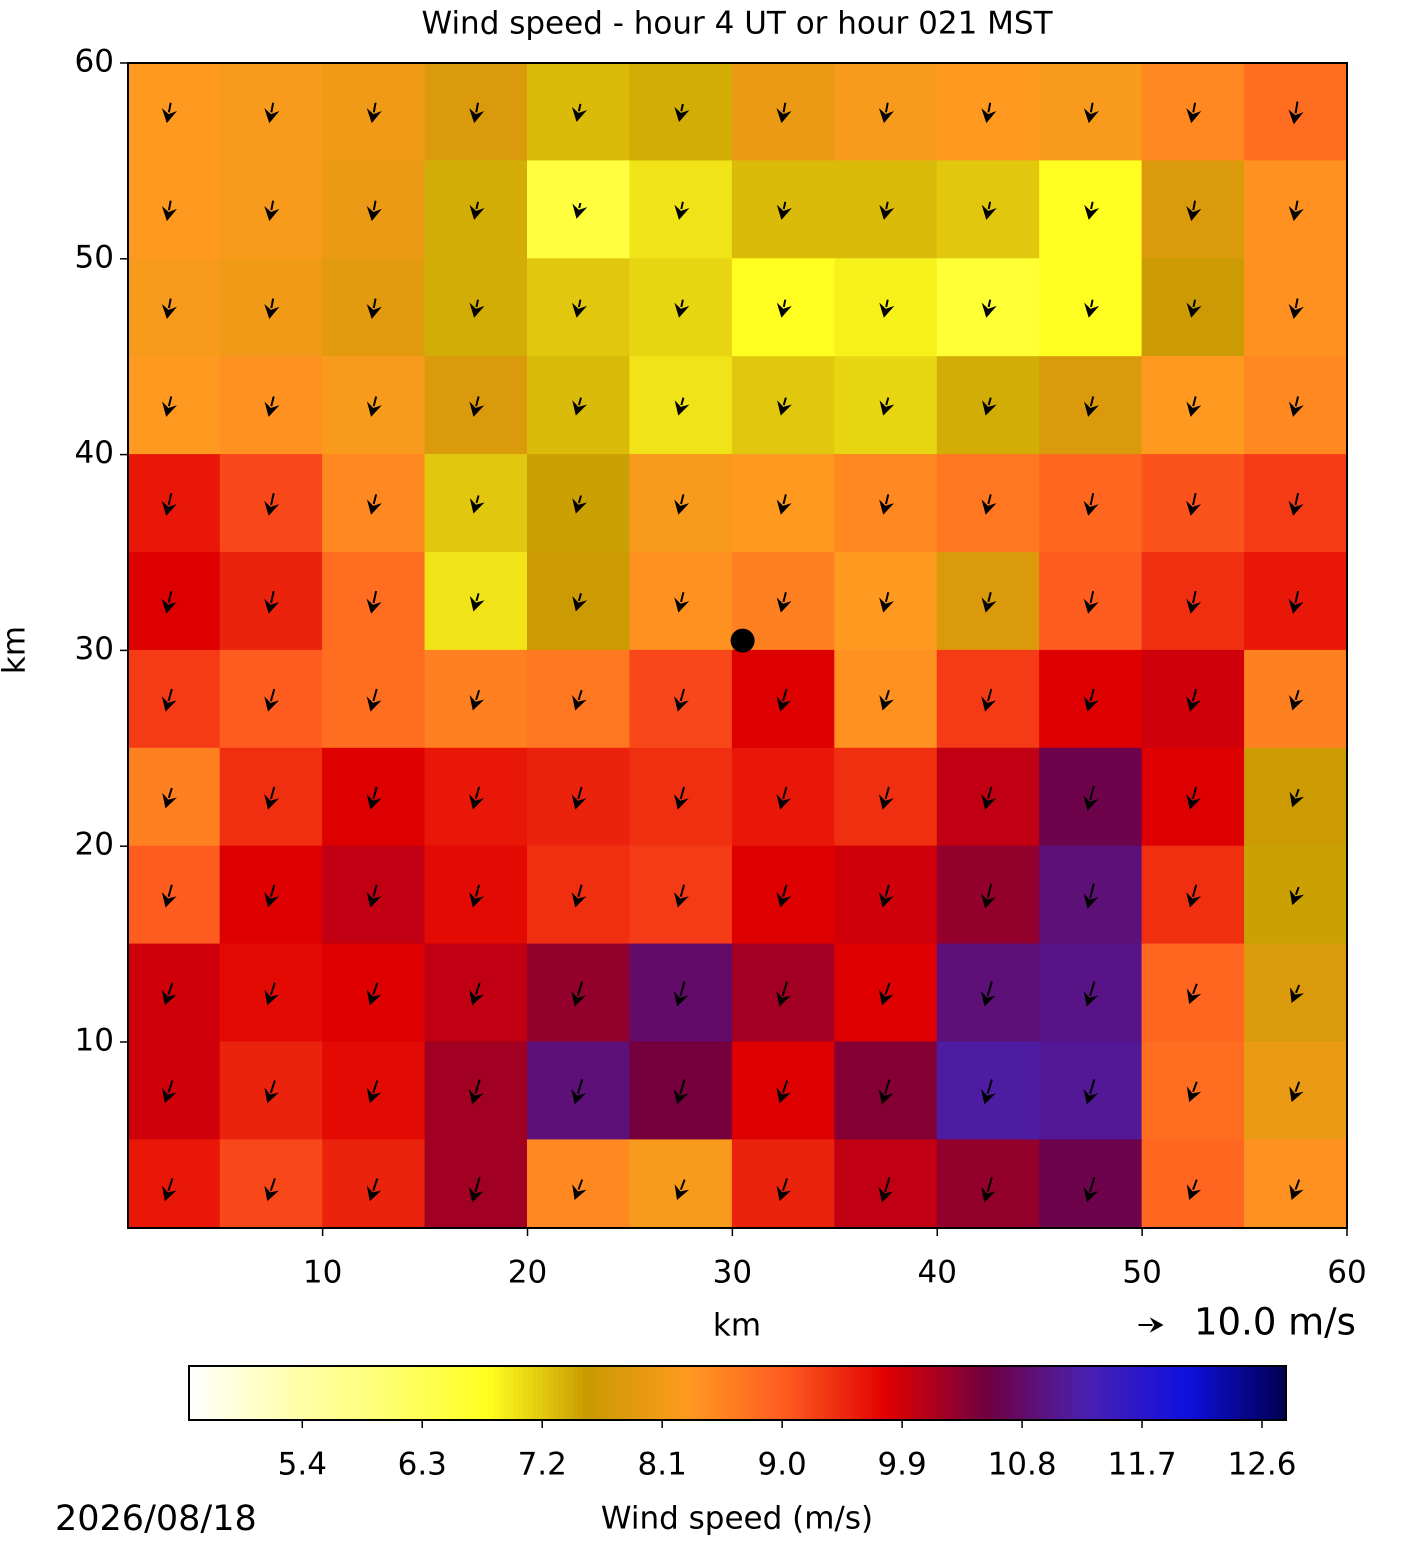 Image resolution: width=1418 pixels, height=1560 pixels. What do you see at coordinates (156, 1519) in the screenshot?
I see `date: 2026/08/18` at bounding box center [156, 1519].